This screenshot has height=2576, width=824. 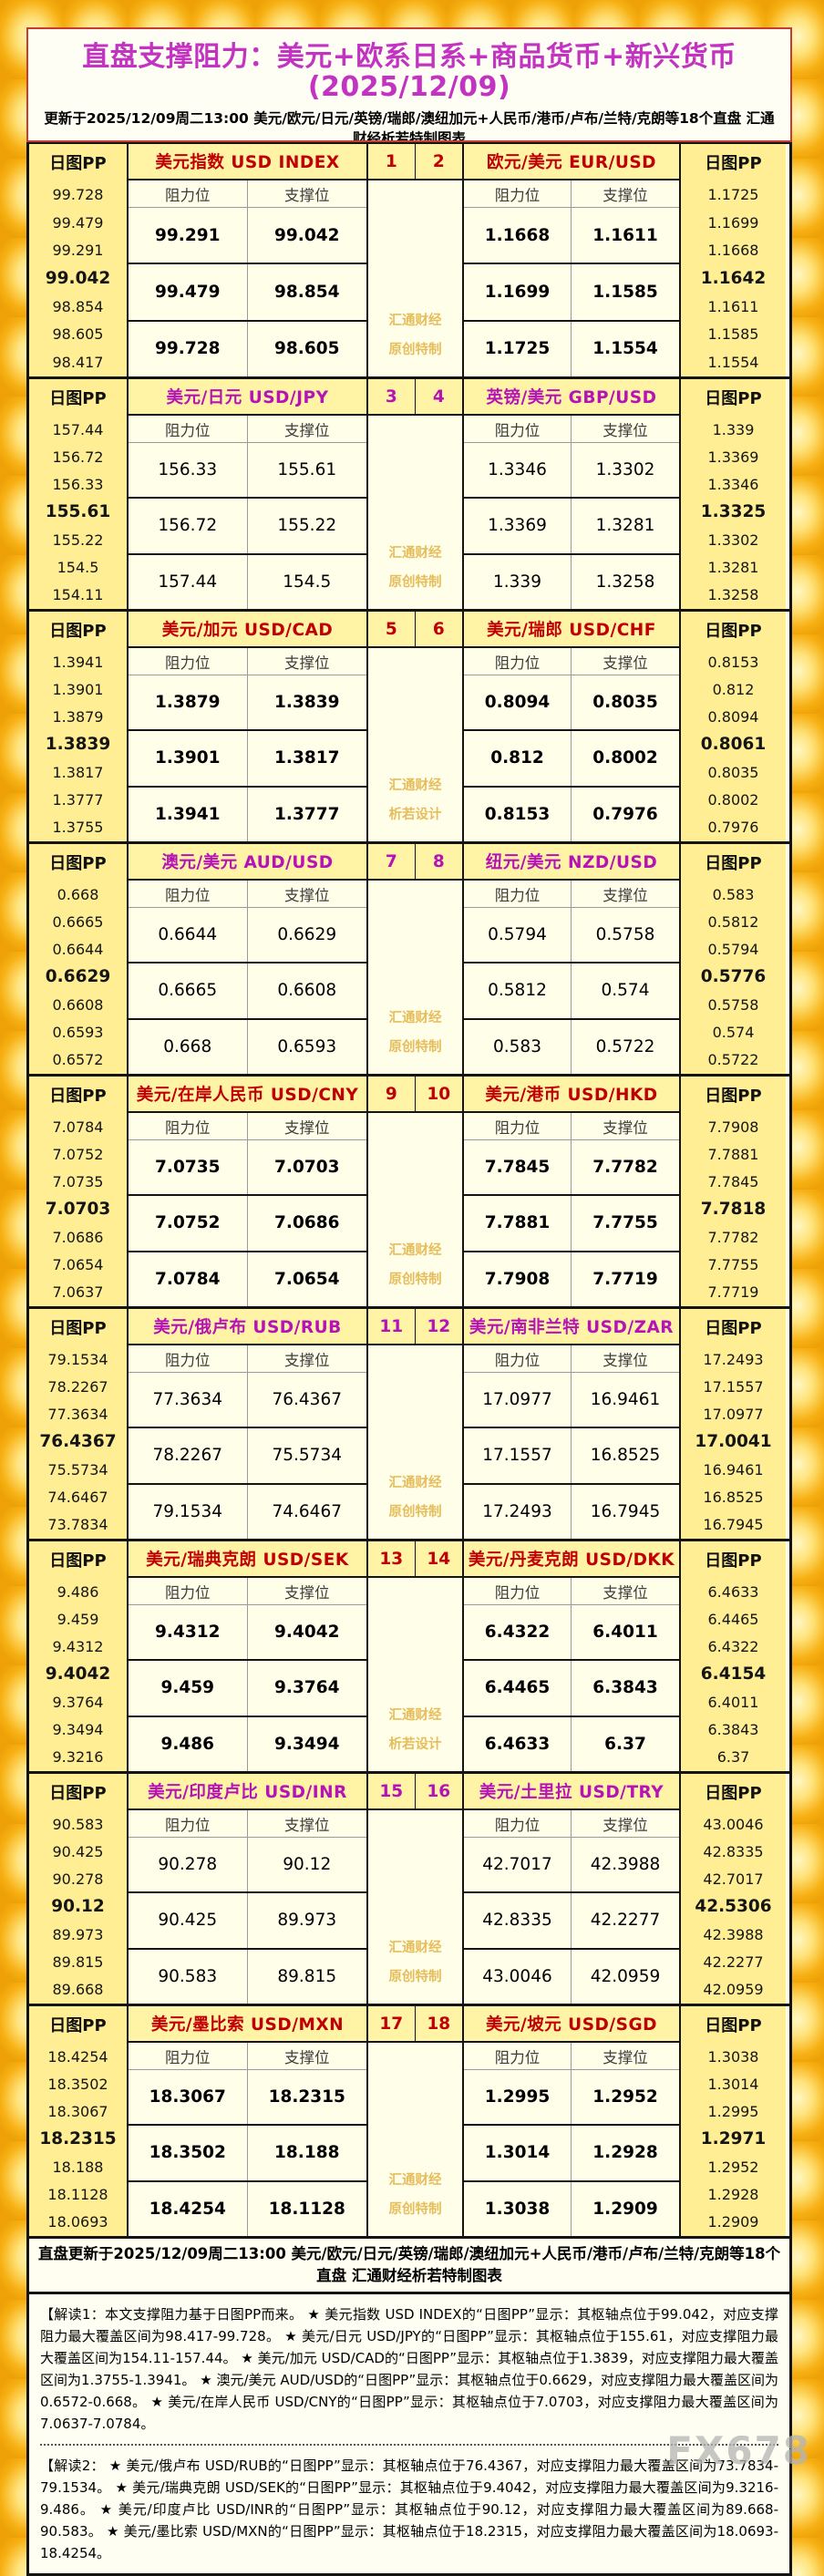 What do you see at coordinates (571, 757) in the screenshot?
I see `rs-row: 0.812 0.8002` at bounding box center [571, 757].